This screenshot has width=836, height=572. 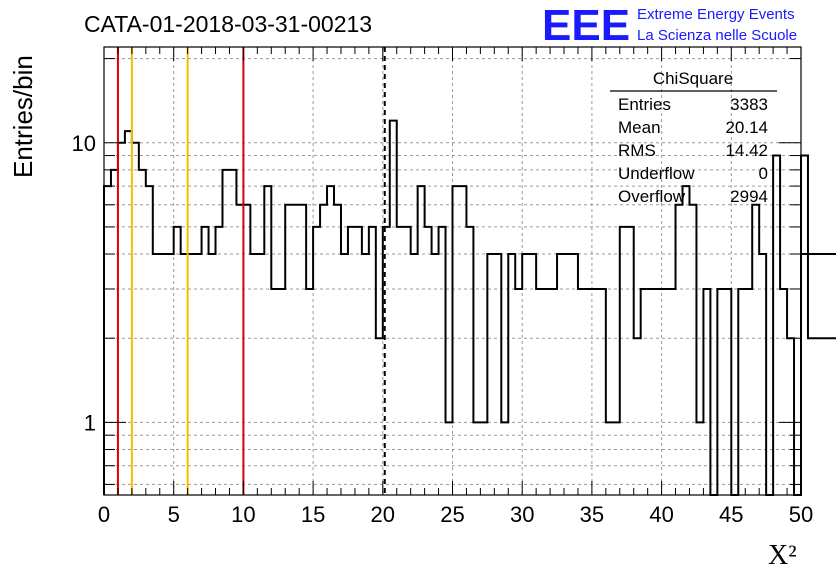 I want to click on stats-row-label: Overflow, so click(x=652, y=196).